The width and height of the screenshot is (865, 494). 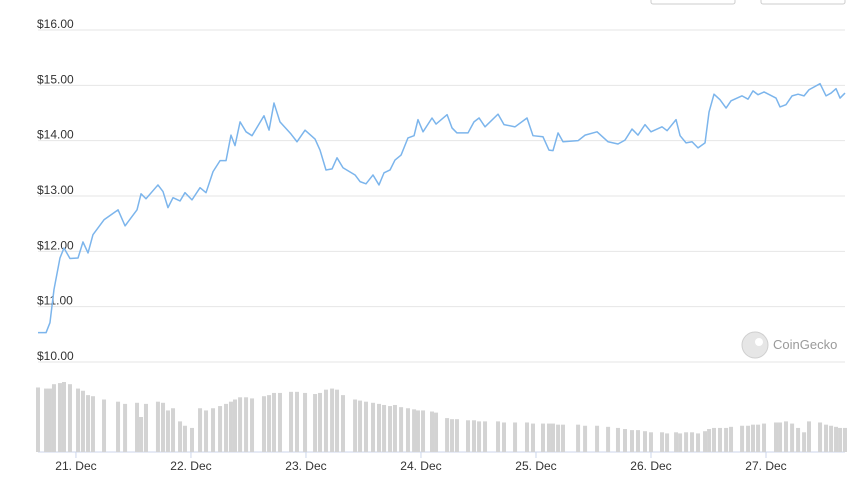 What do you see at coordinates (190, 466) in the screenshot?
I see `x-tick-label: 22. Dec` at bounding box center [190, 466].